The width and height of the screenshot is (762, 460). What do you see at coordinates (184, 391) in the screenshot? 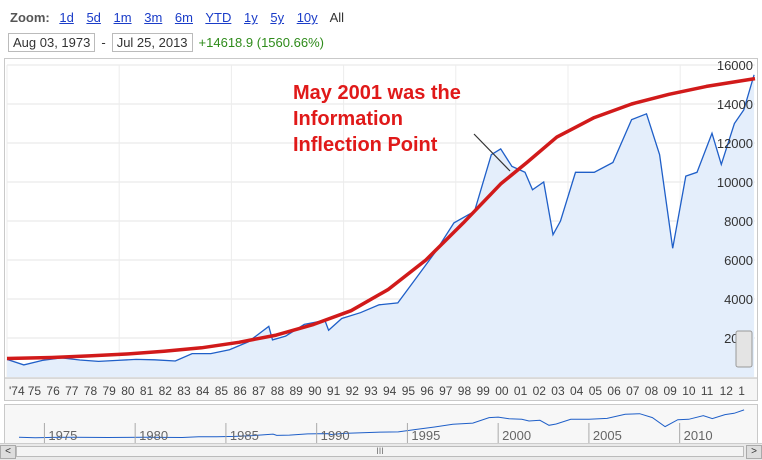
I see `x-tick-label: 83` at bounding box center [184, 391].